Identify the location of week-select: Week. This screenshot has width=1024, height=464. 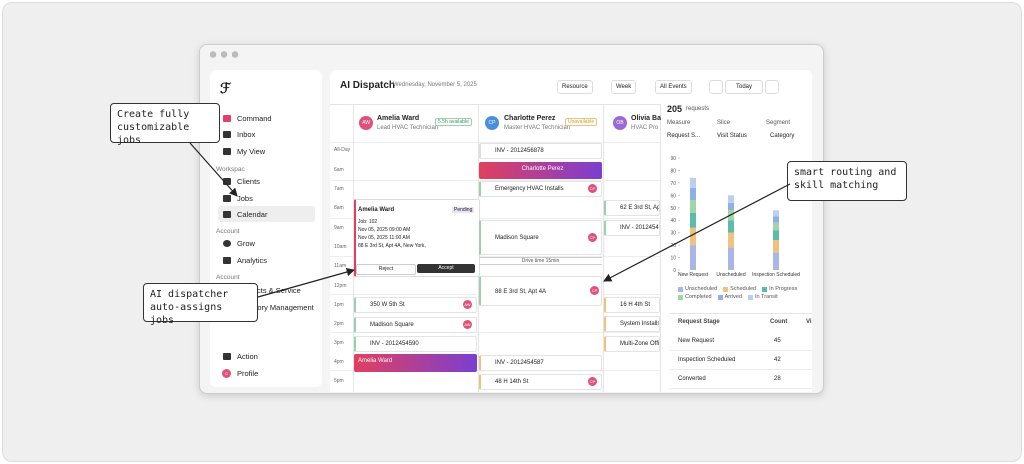
(624, 87).